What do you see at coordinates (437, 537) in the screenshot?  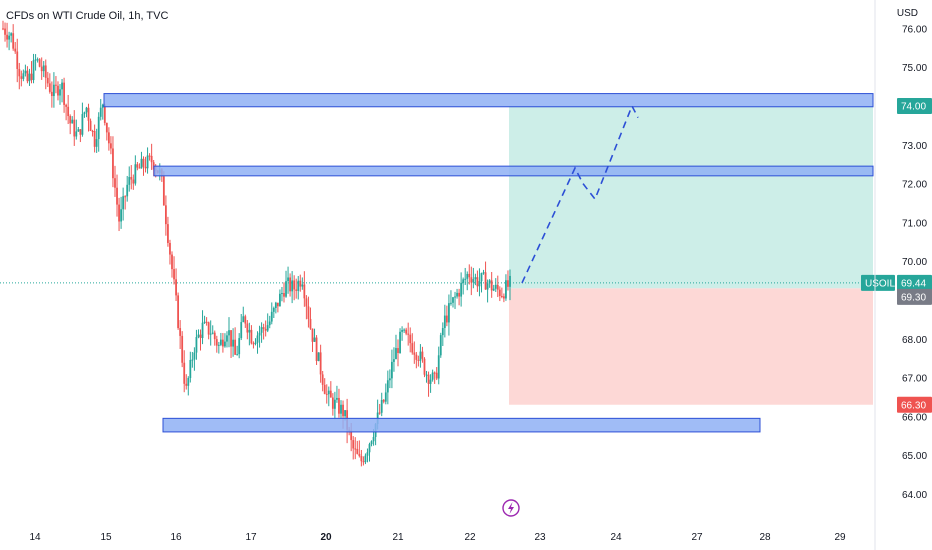 I see `time-scale: 14 15 16 17 20 21 22 23 24 27 28 29` at bounding box center [437, 537].